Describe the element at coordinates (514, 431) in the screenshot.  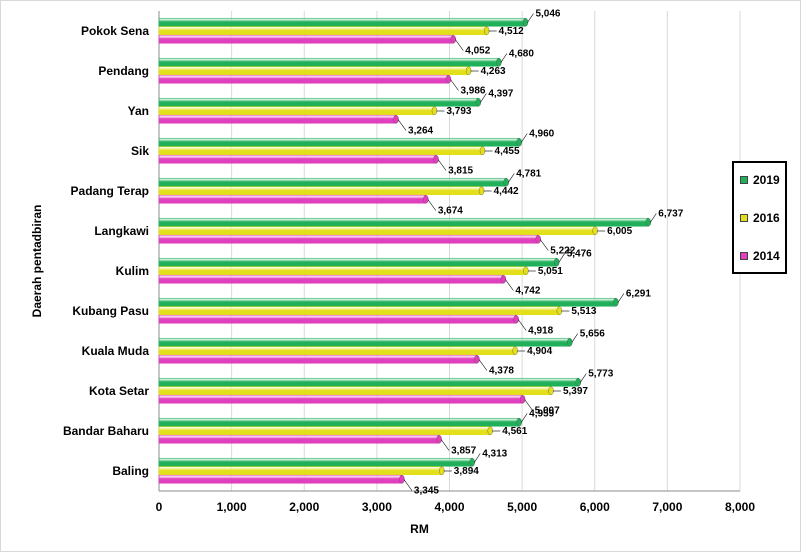
I see `data-label-2016: 4,561` at that location.